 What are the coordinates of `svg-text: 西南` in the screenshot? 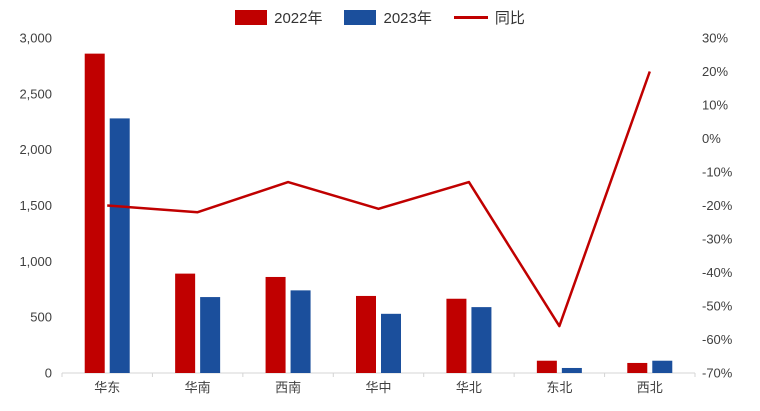 It's located at (288, 387).